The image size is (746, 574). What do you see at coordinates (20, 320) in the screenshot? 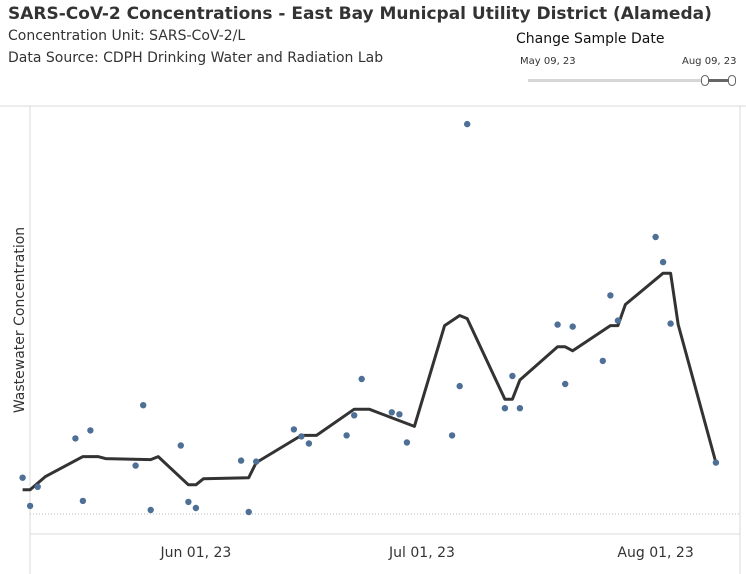
I see `y-axis-label: Wastewater Concentration` at bounding box center [20, 320].